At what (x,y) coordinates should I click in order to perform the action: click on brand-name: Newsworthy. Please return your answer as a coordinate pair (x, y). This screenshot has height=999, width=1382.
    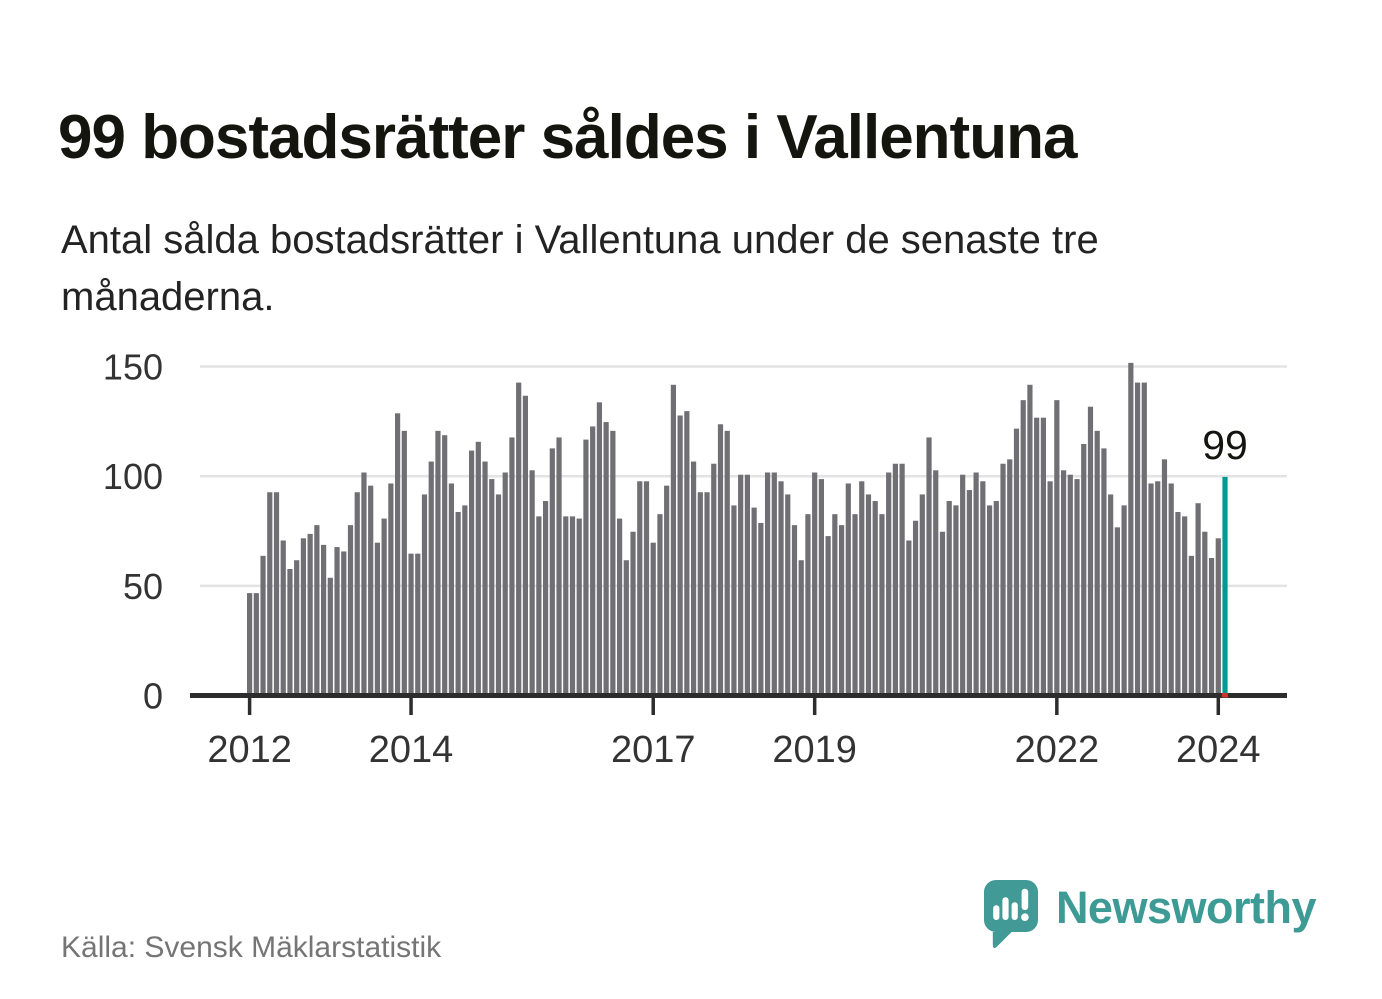
    Looking at the image, I should click on (1186, 907).